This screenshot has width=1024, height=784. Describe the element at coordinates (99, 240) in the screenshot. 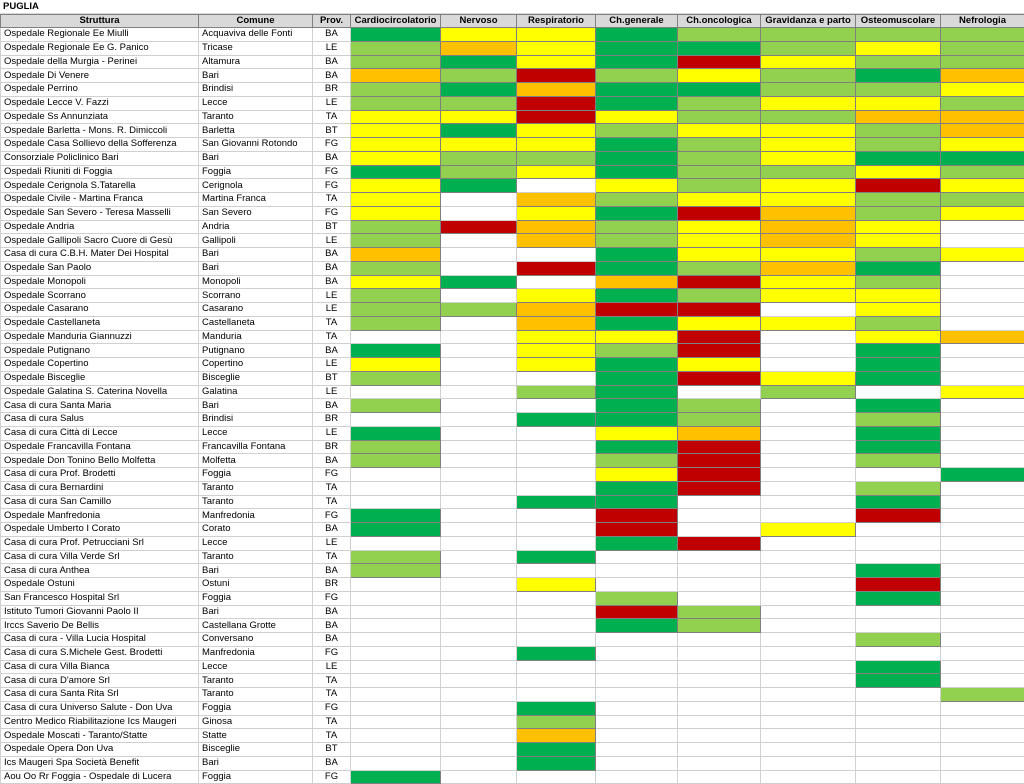

I see `cell-struttura: Ospedale Gallipoli Sacro Cuore di Gesù` at that location.